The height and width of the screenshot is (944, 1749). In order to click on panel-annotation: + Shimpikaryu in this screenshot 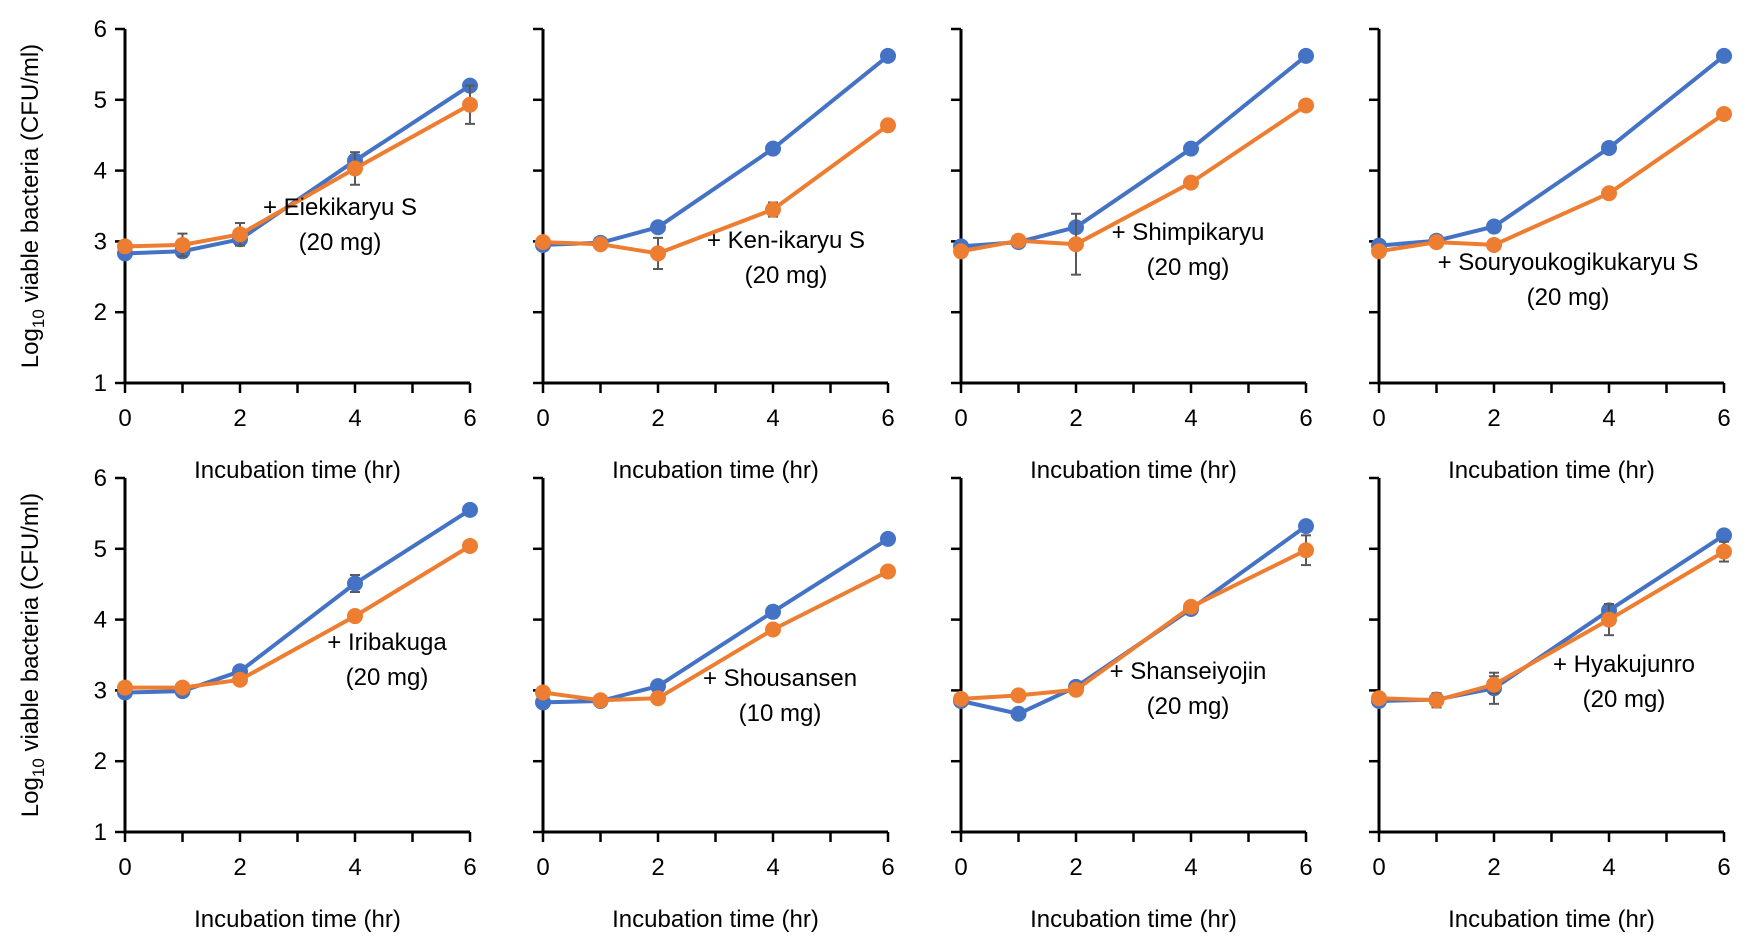, I will do `click(1188, 232)`.